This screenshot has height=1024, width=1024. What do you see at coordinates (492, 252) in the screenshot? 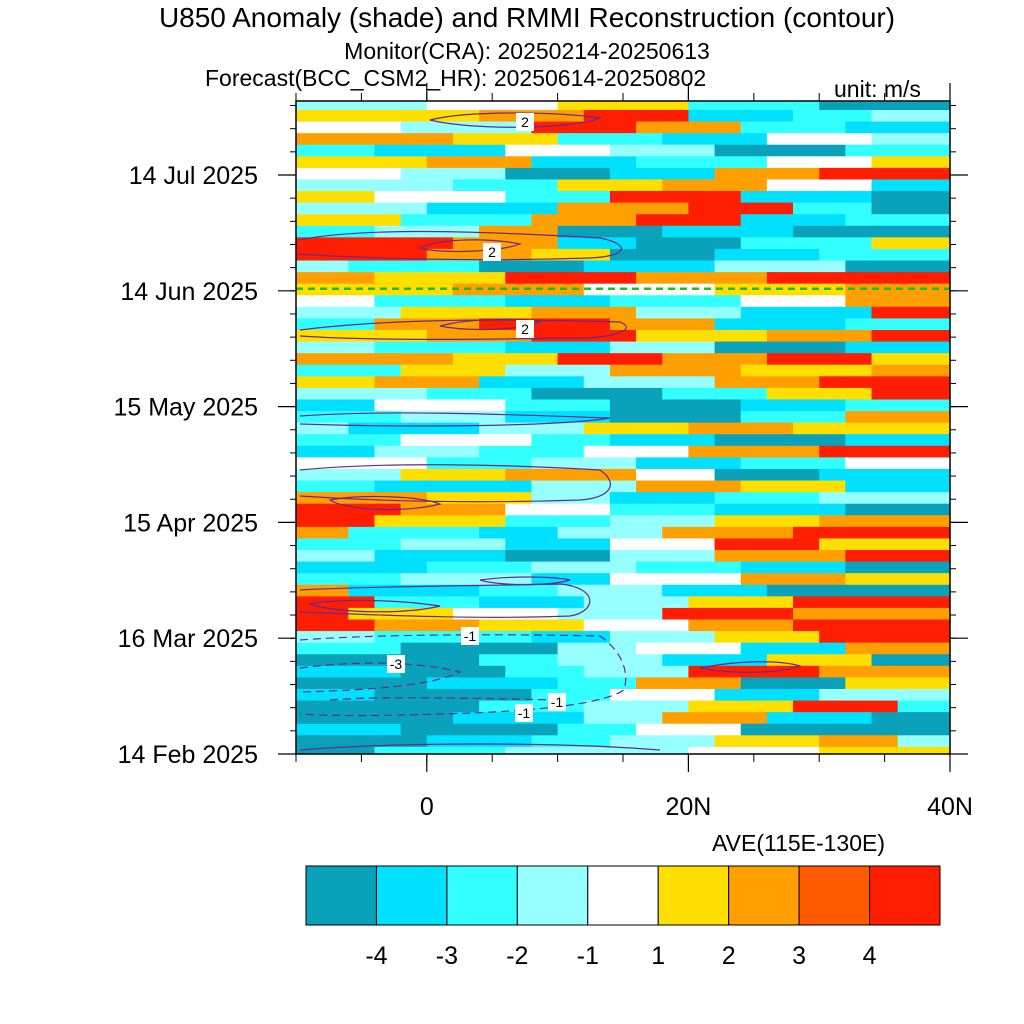
I see `contour-label: 2` at bounding box center [492, 252].